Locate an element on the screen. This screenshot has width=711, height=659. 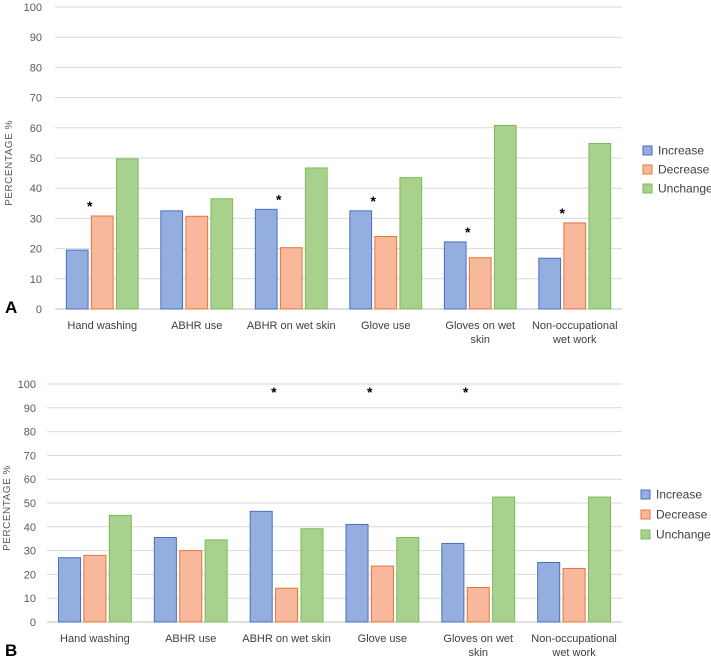
panel-label: B is located at coordinates (11, 650).